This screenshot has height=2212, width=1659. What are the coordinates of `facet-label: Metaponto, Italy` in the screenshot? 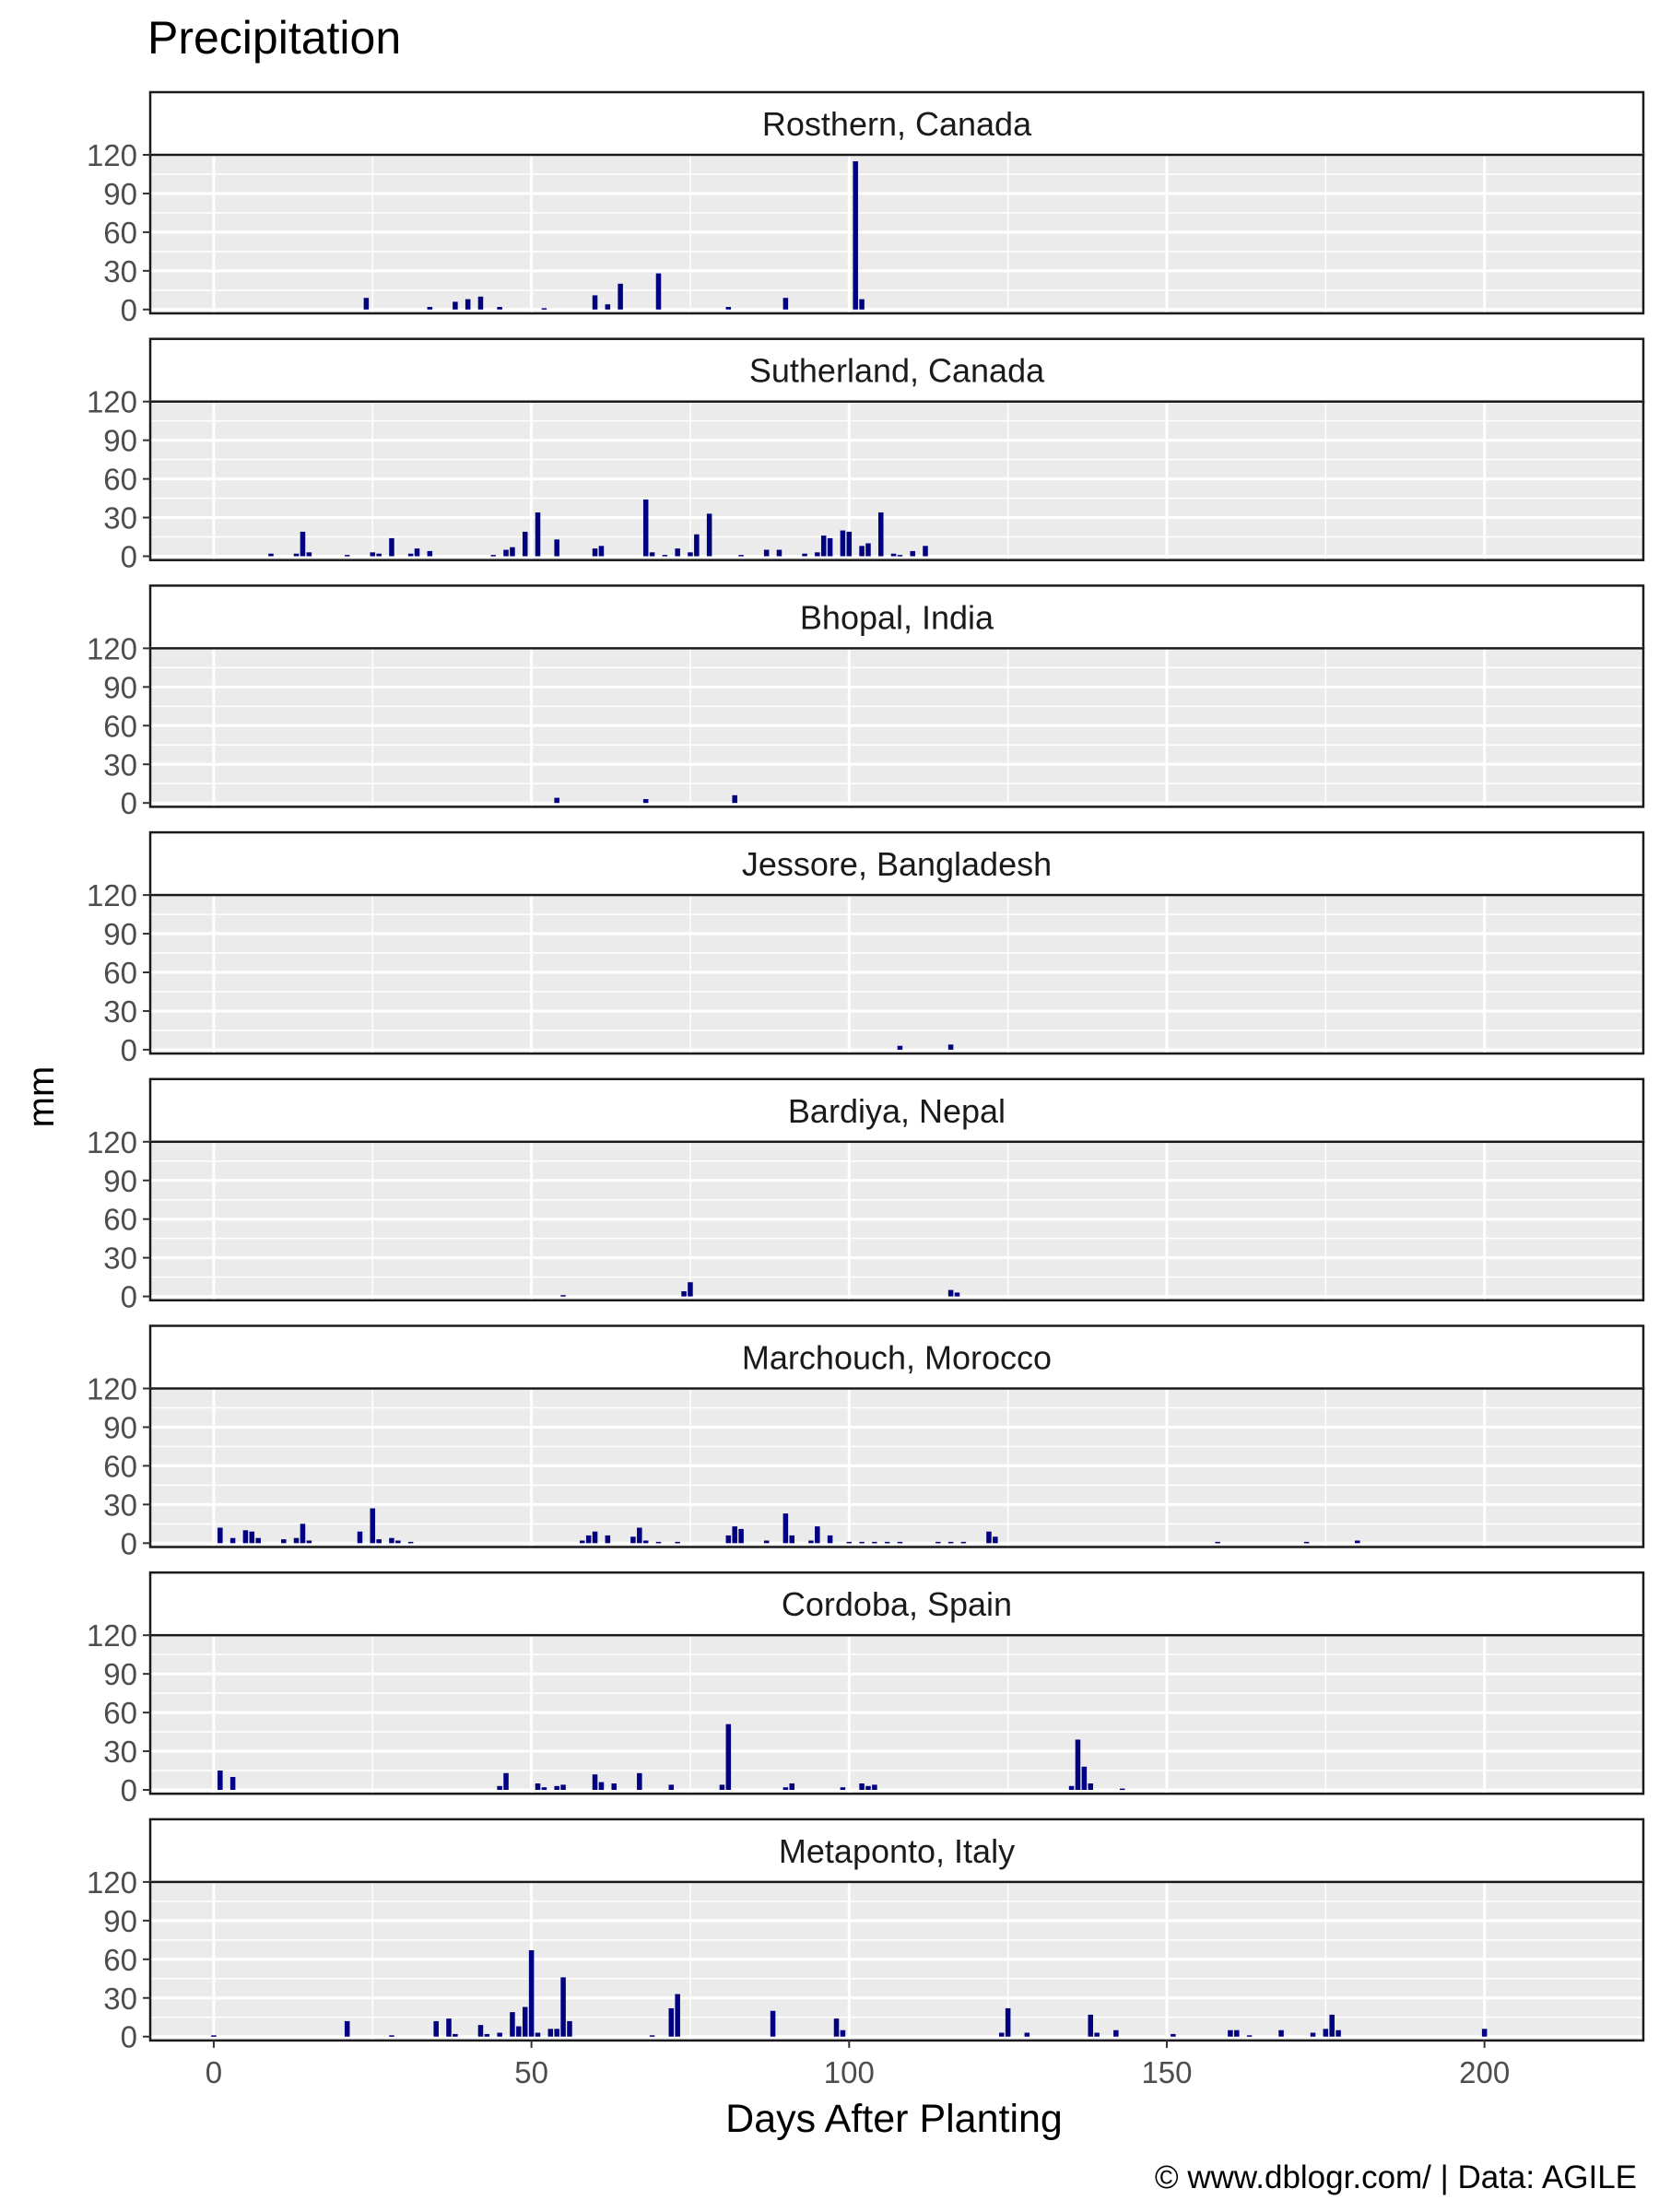 It's located at (897, 1851).